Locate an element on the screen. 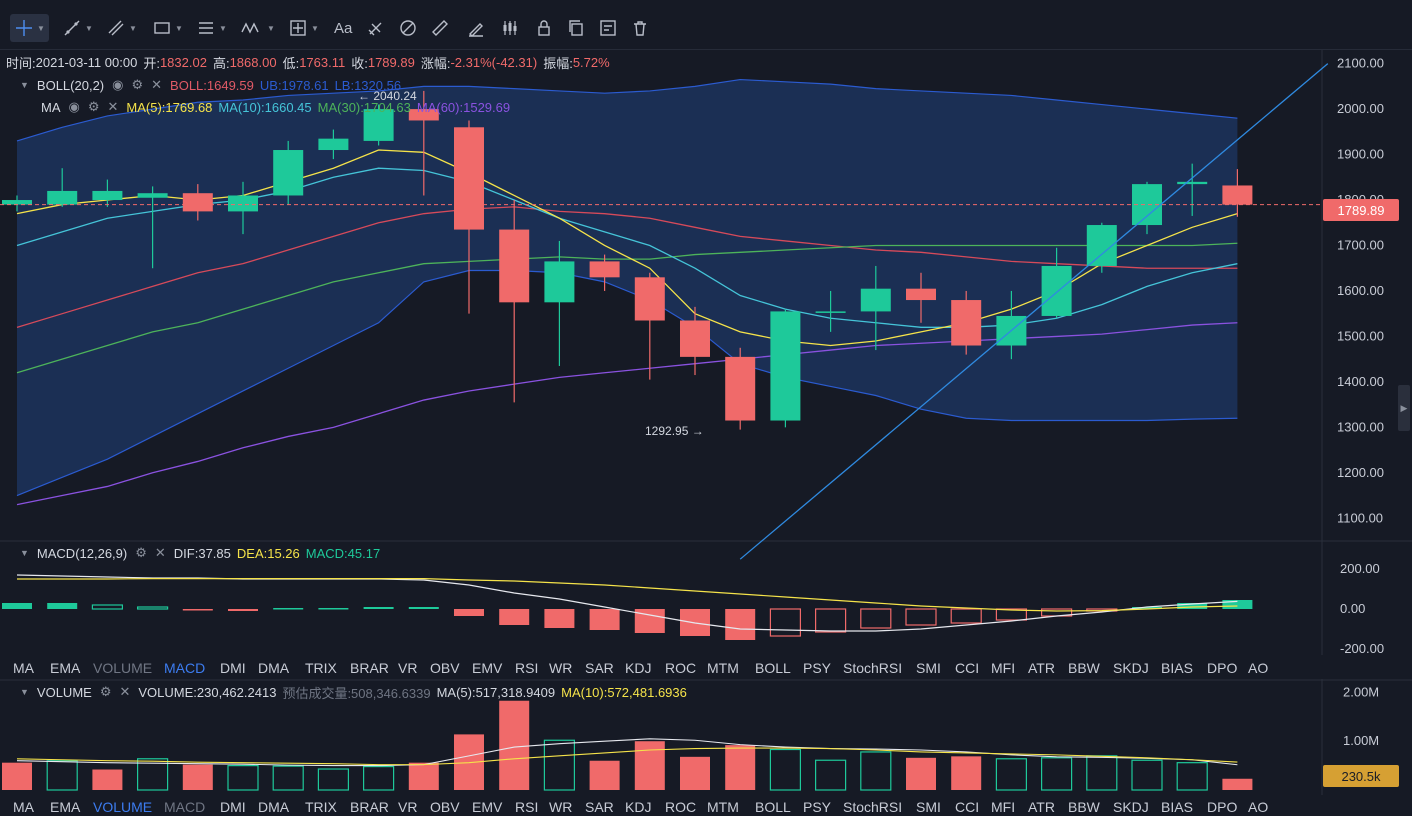 This screenshot has width=1412, height=816. pen-tool is located at coordinates (476, 28).